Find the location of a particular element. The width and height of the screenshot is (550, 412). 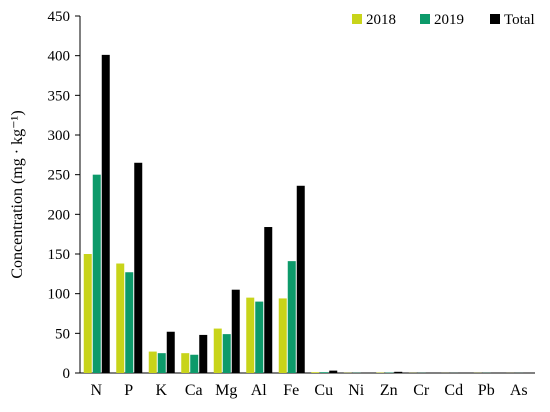

bar-2018-mg is located at coordinates (217, 350).